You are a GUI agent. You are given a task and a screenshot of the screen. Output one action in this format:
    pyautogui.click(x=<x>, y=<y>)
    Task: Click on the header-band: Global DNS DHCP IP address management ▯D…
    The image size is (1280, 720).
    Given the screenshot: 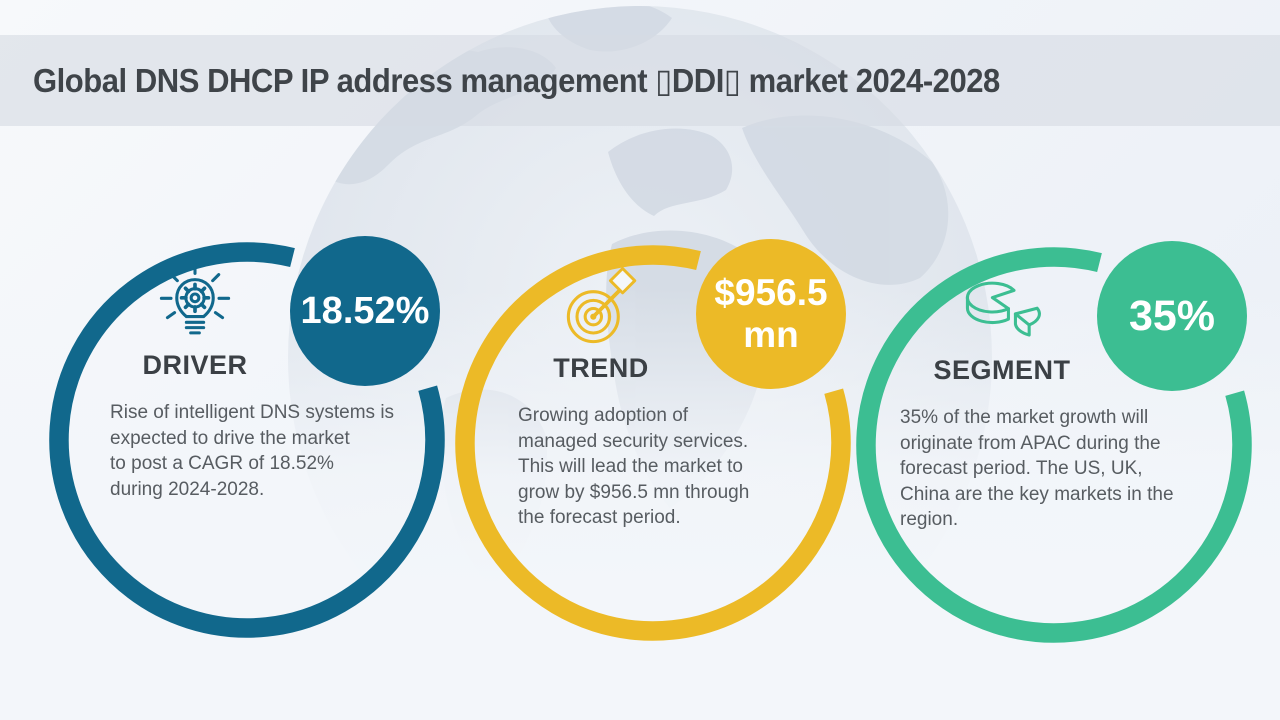 What is the action you would take?
    pyautogui.click(x=640, y=80)
    